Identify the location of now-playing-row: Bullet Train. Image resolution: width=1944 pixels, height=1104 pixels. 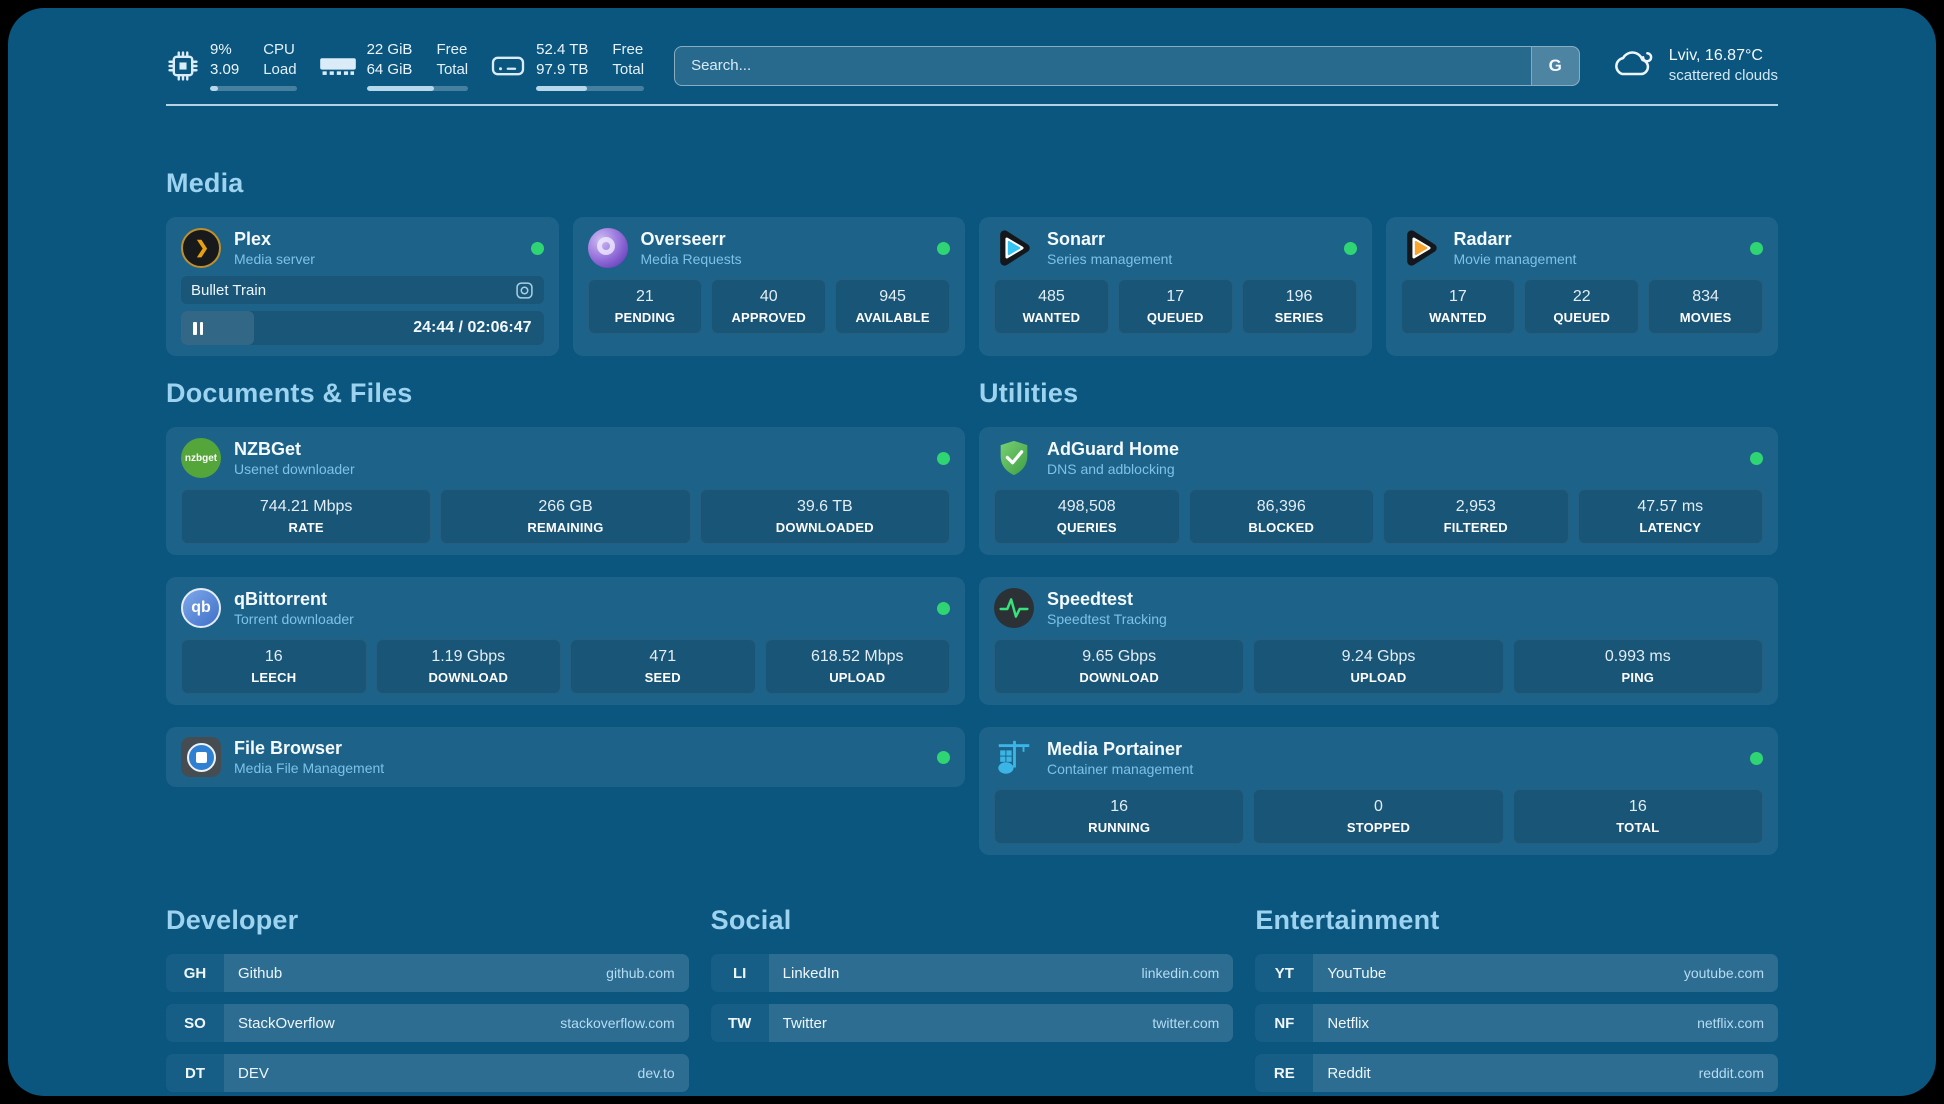
(362, 290).